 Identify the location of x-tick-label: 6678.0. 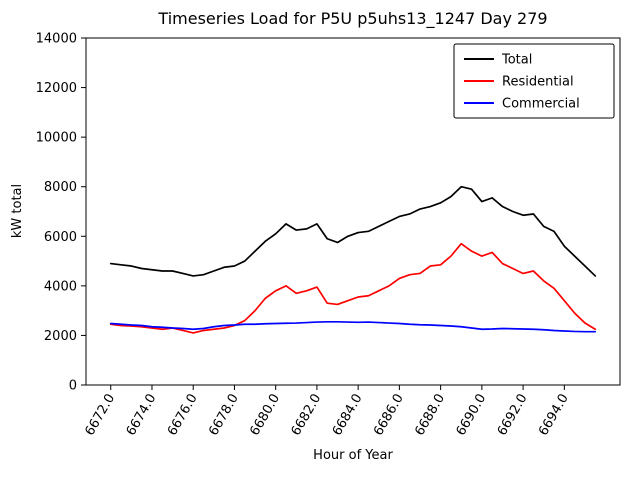
(224, 415).